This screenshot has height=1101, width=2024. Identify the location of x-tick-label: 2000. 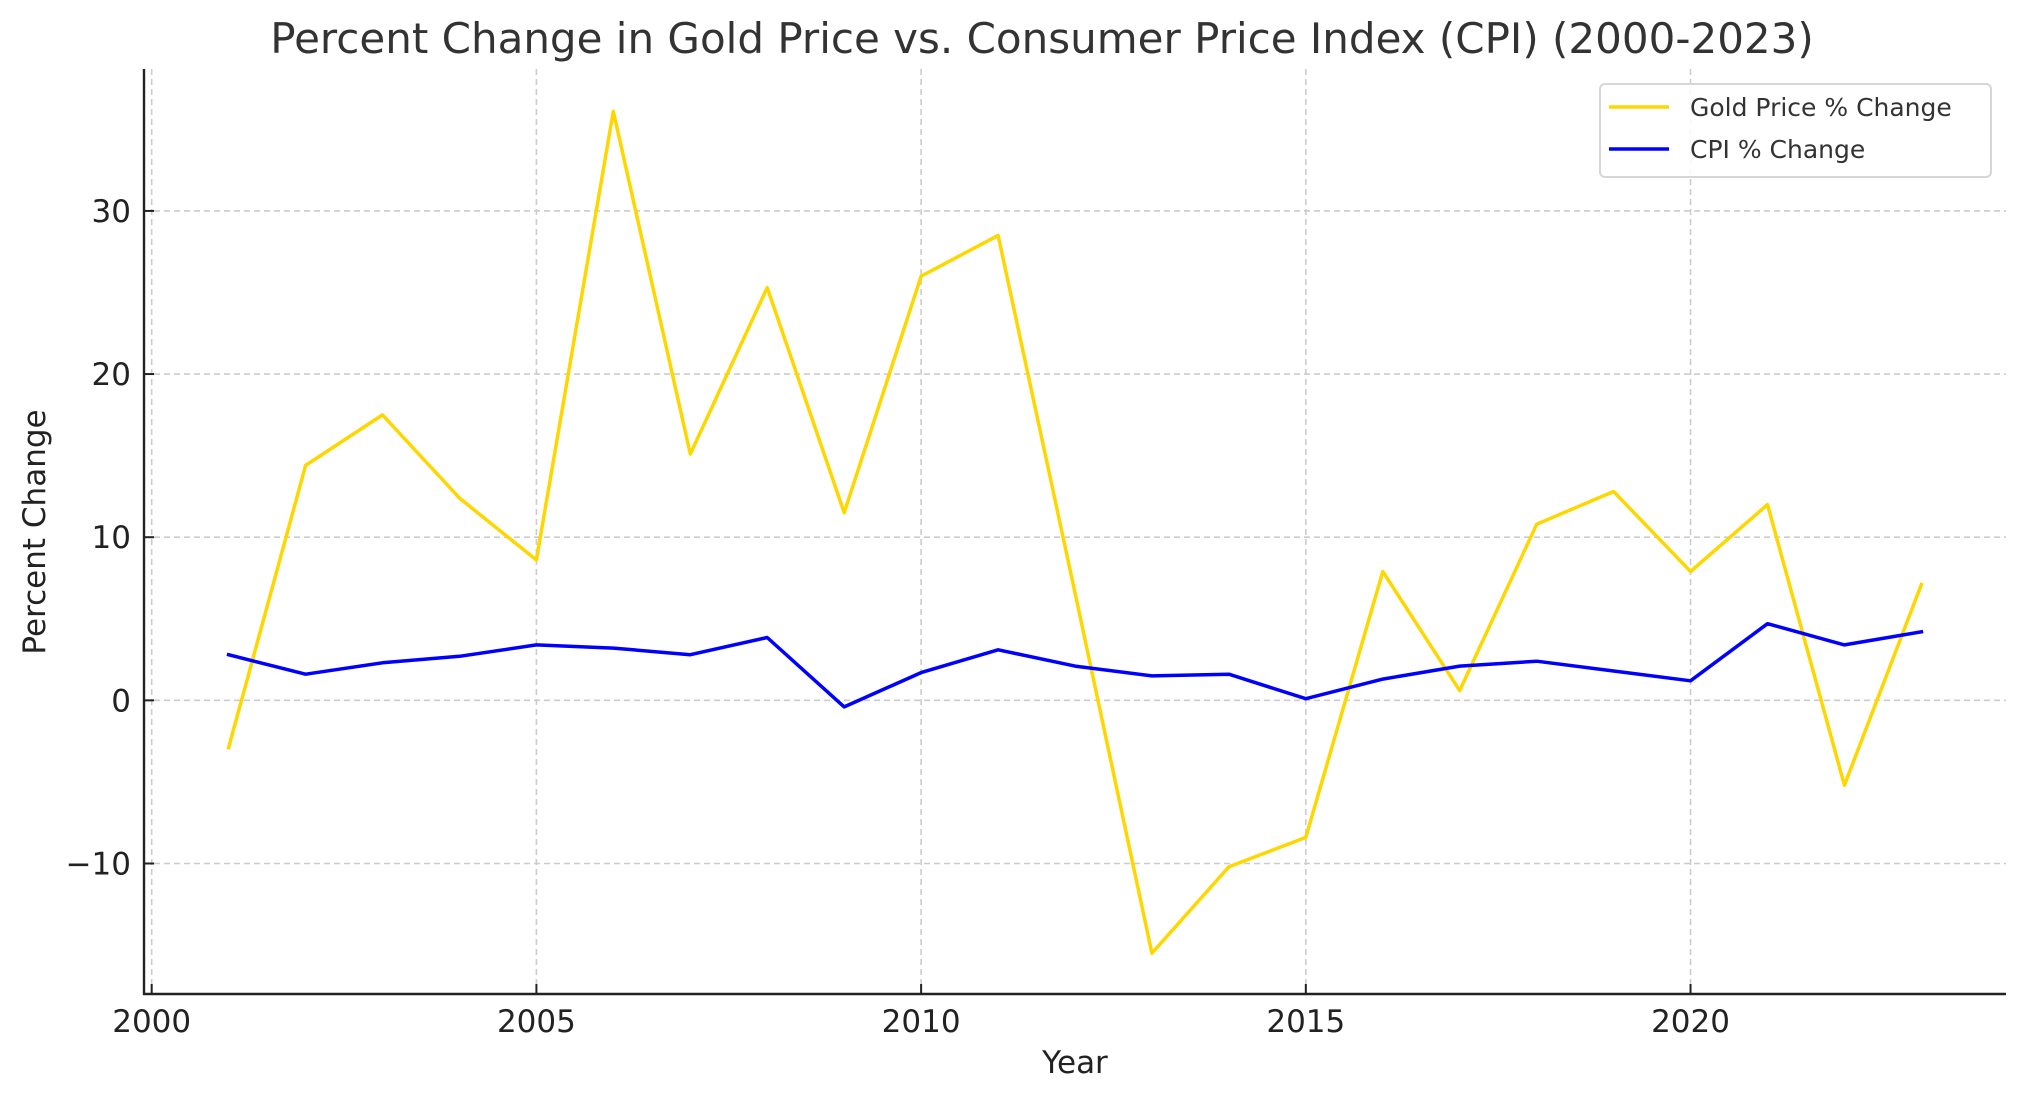
(151, 1022).